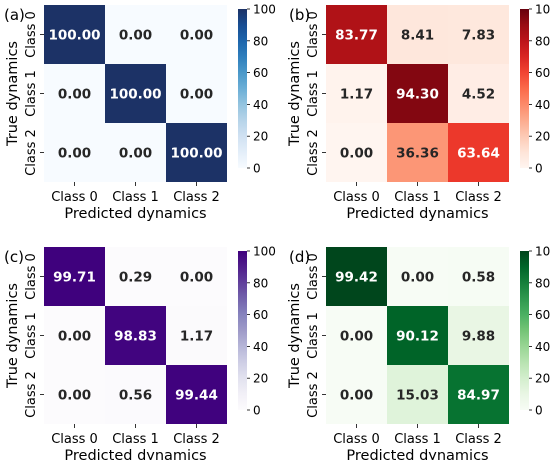 The image size is (550, 460). Describe the element at coordinates (14, 15) in the screenshot. I see `panel-label: (a)` at that location.